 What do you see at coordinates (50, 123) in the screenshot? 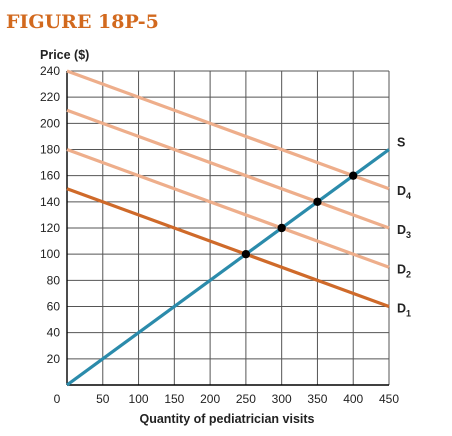
I see `y-tick-label-200: 200` at bounding box center [50, 123].